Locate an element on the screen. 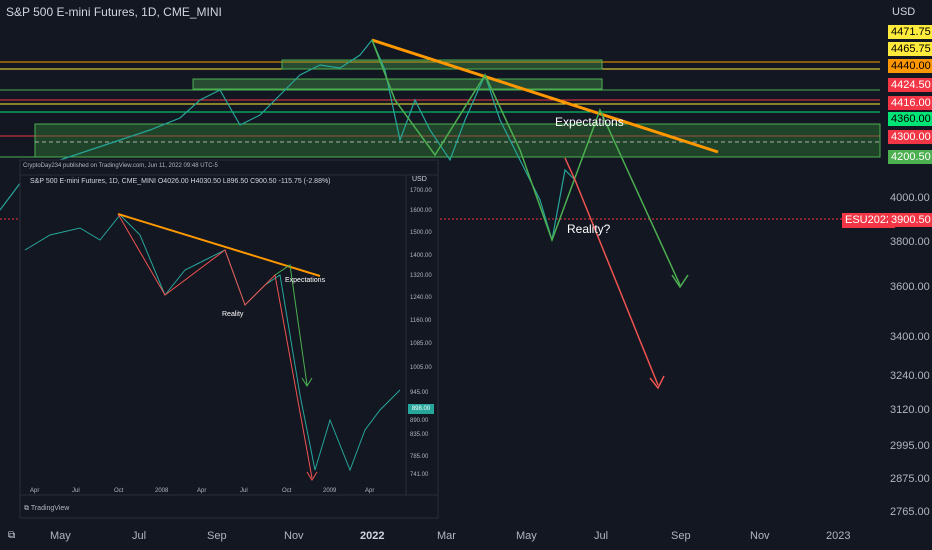 This screenshot has width=932, height=550. inset-trend-line is located at coordinates (219, 245).